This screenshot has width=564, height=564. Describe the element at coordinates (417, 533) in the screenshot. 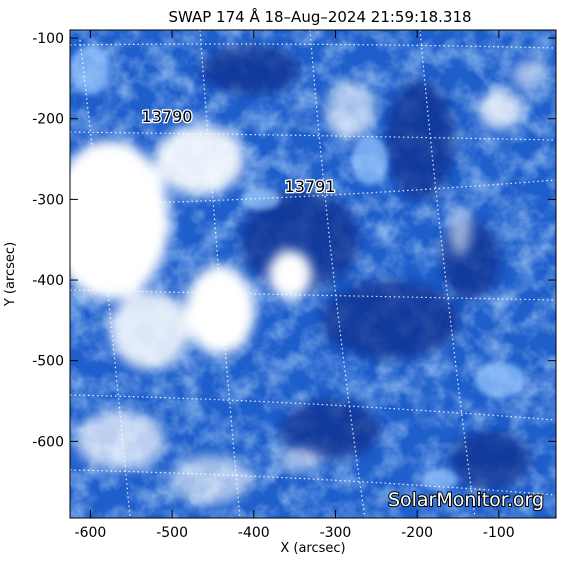

I see `x-tick-label: -200` at that location.